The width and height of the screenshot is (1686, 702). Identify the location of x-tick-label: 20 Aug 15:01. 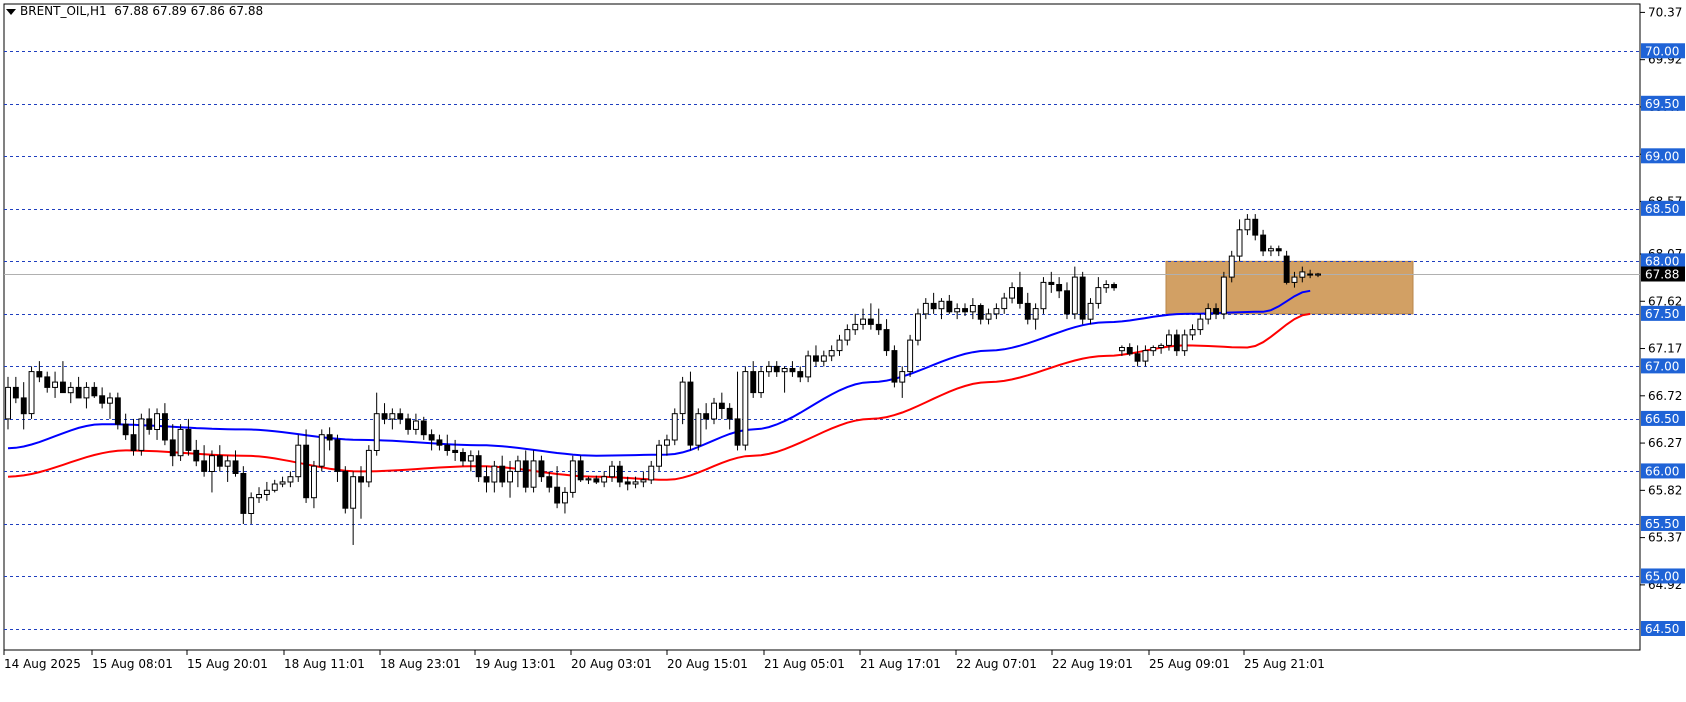
(707, 664).